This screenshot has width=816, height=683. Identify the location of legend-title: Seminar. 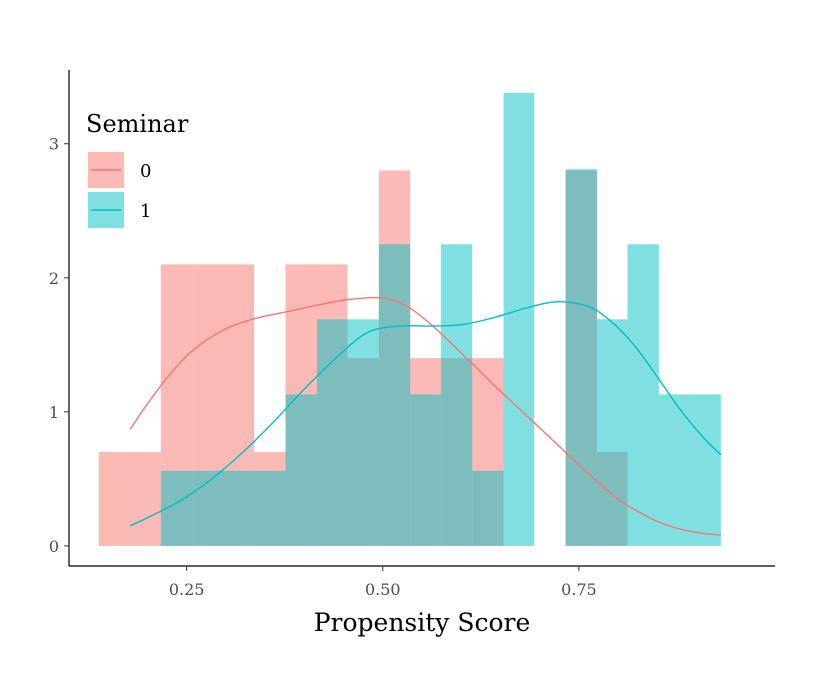
(137, 124).